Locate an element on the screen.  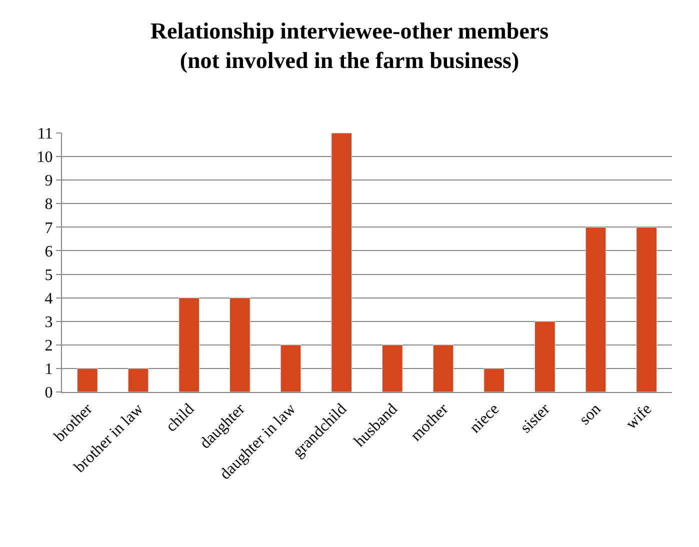
y-tick-label: 5 is located at coordinates (48, 275).